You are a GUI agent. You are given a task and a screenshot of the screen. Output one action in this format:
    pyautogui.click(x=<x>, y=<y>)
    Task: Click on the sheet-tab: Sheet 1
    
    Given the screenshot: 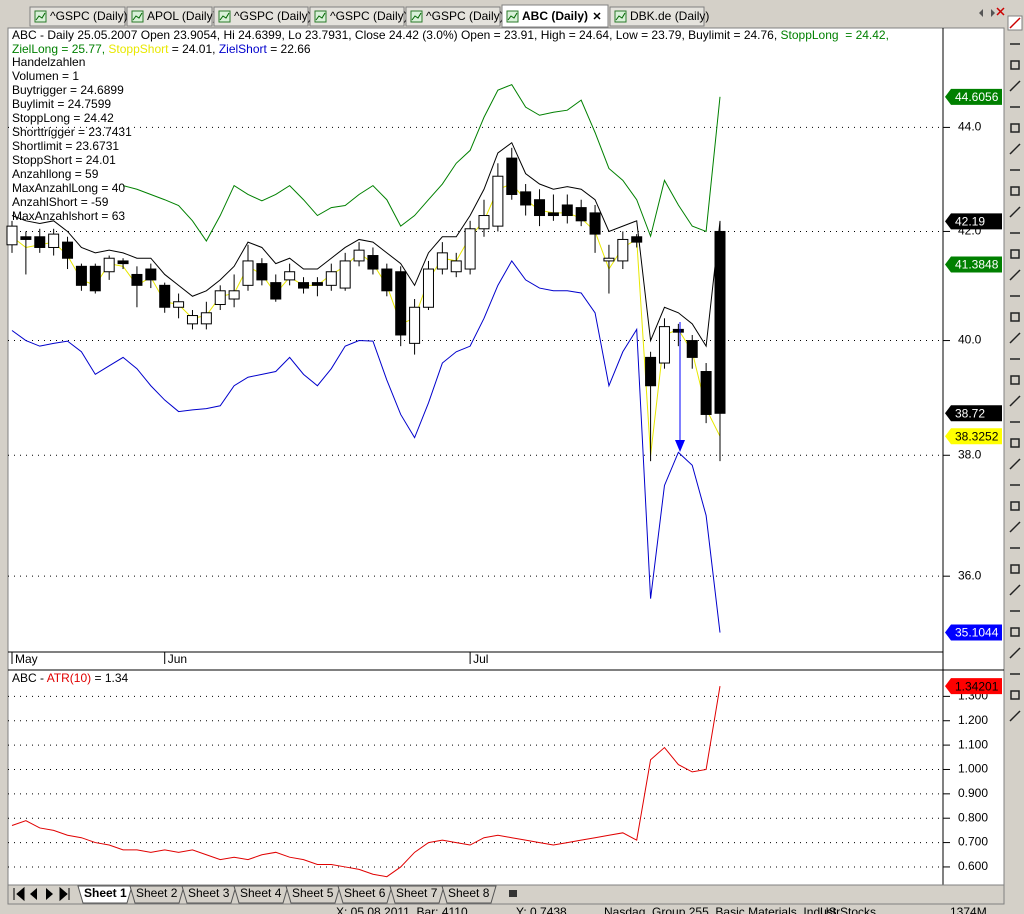 What is the action you would take?
    pyautogui.click(x=105, y=894)
    